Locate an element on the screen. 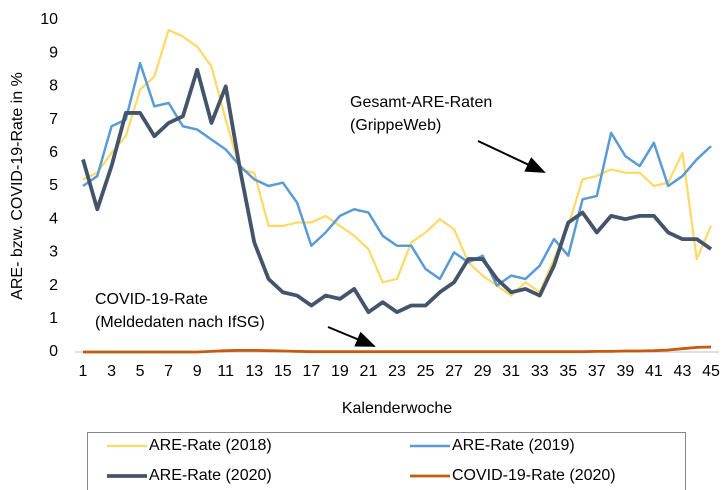  x-tick-label: 45 is located at coordinates (711, 371).